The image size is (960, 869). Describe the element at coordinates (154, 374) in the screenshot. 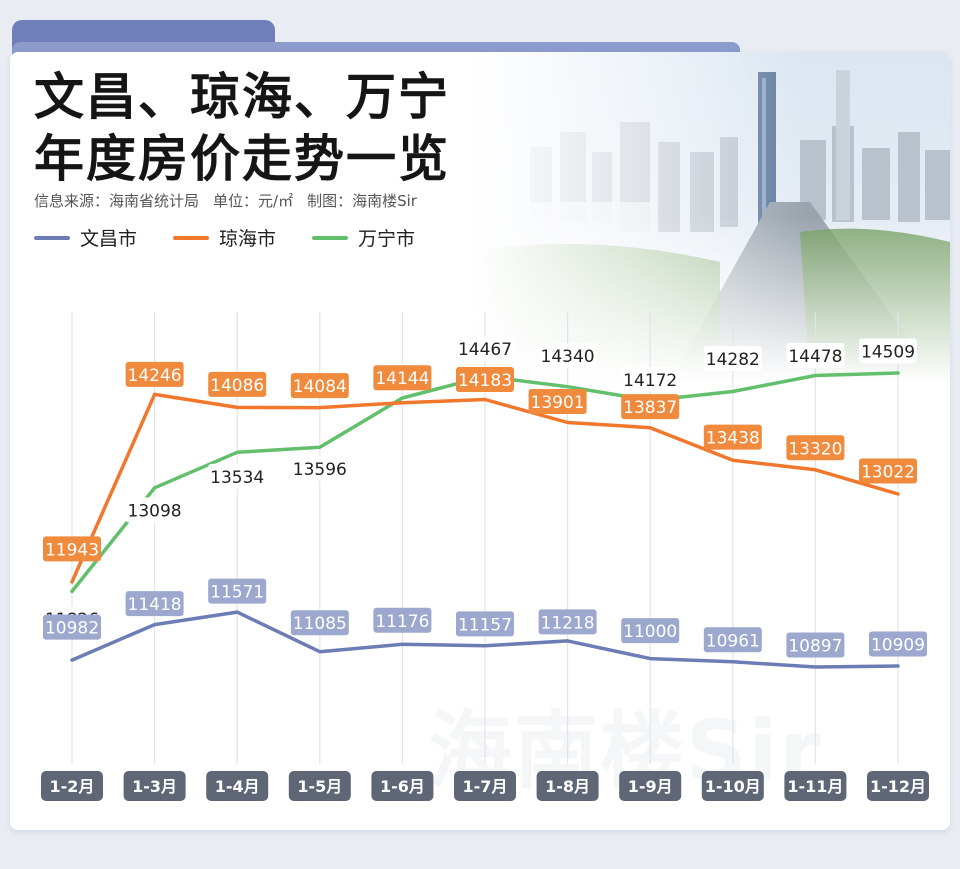

I see `data-label-qionghai: 14246` at that location.